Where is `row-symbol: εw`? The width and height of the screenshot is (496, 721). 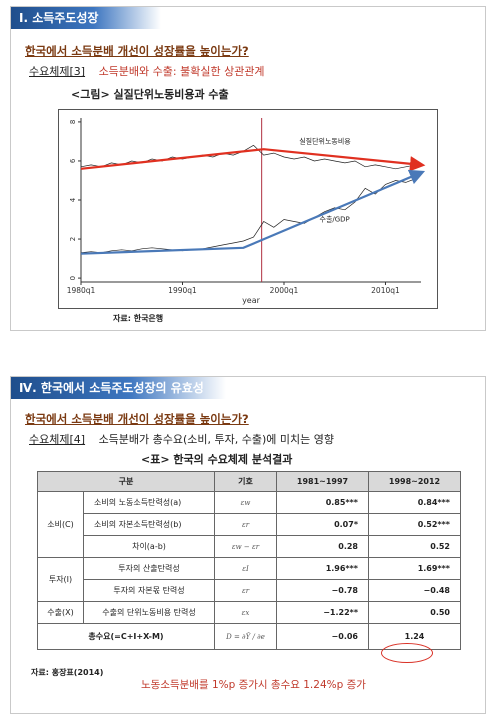
row-symbol: εw is located at coordinates (245, 502).